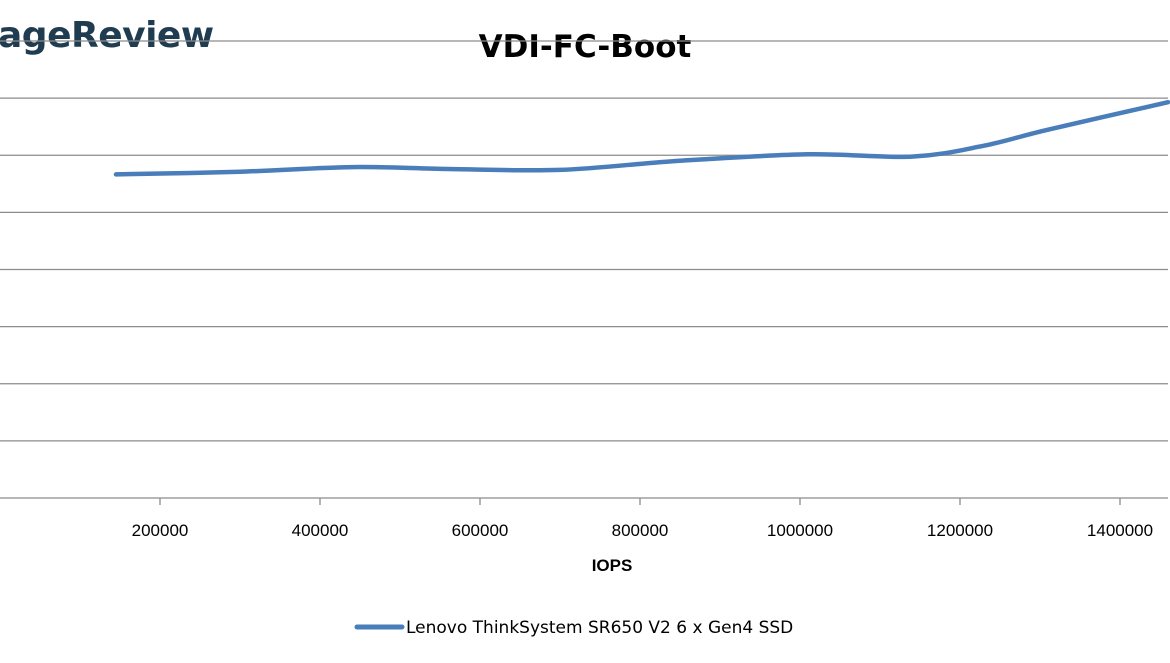 The height and width of the screenshot is (663, 1170). What do you see at coordinates (960, 530) in the screenshot?
I see `x-tick-label: 1200000` at bounding box center [960, 530].